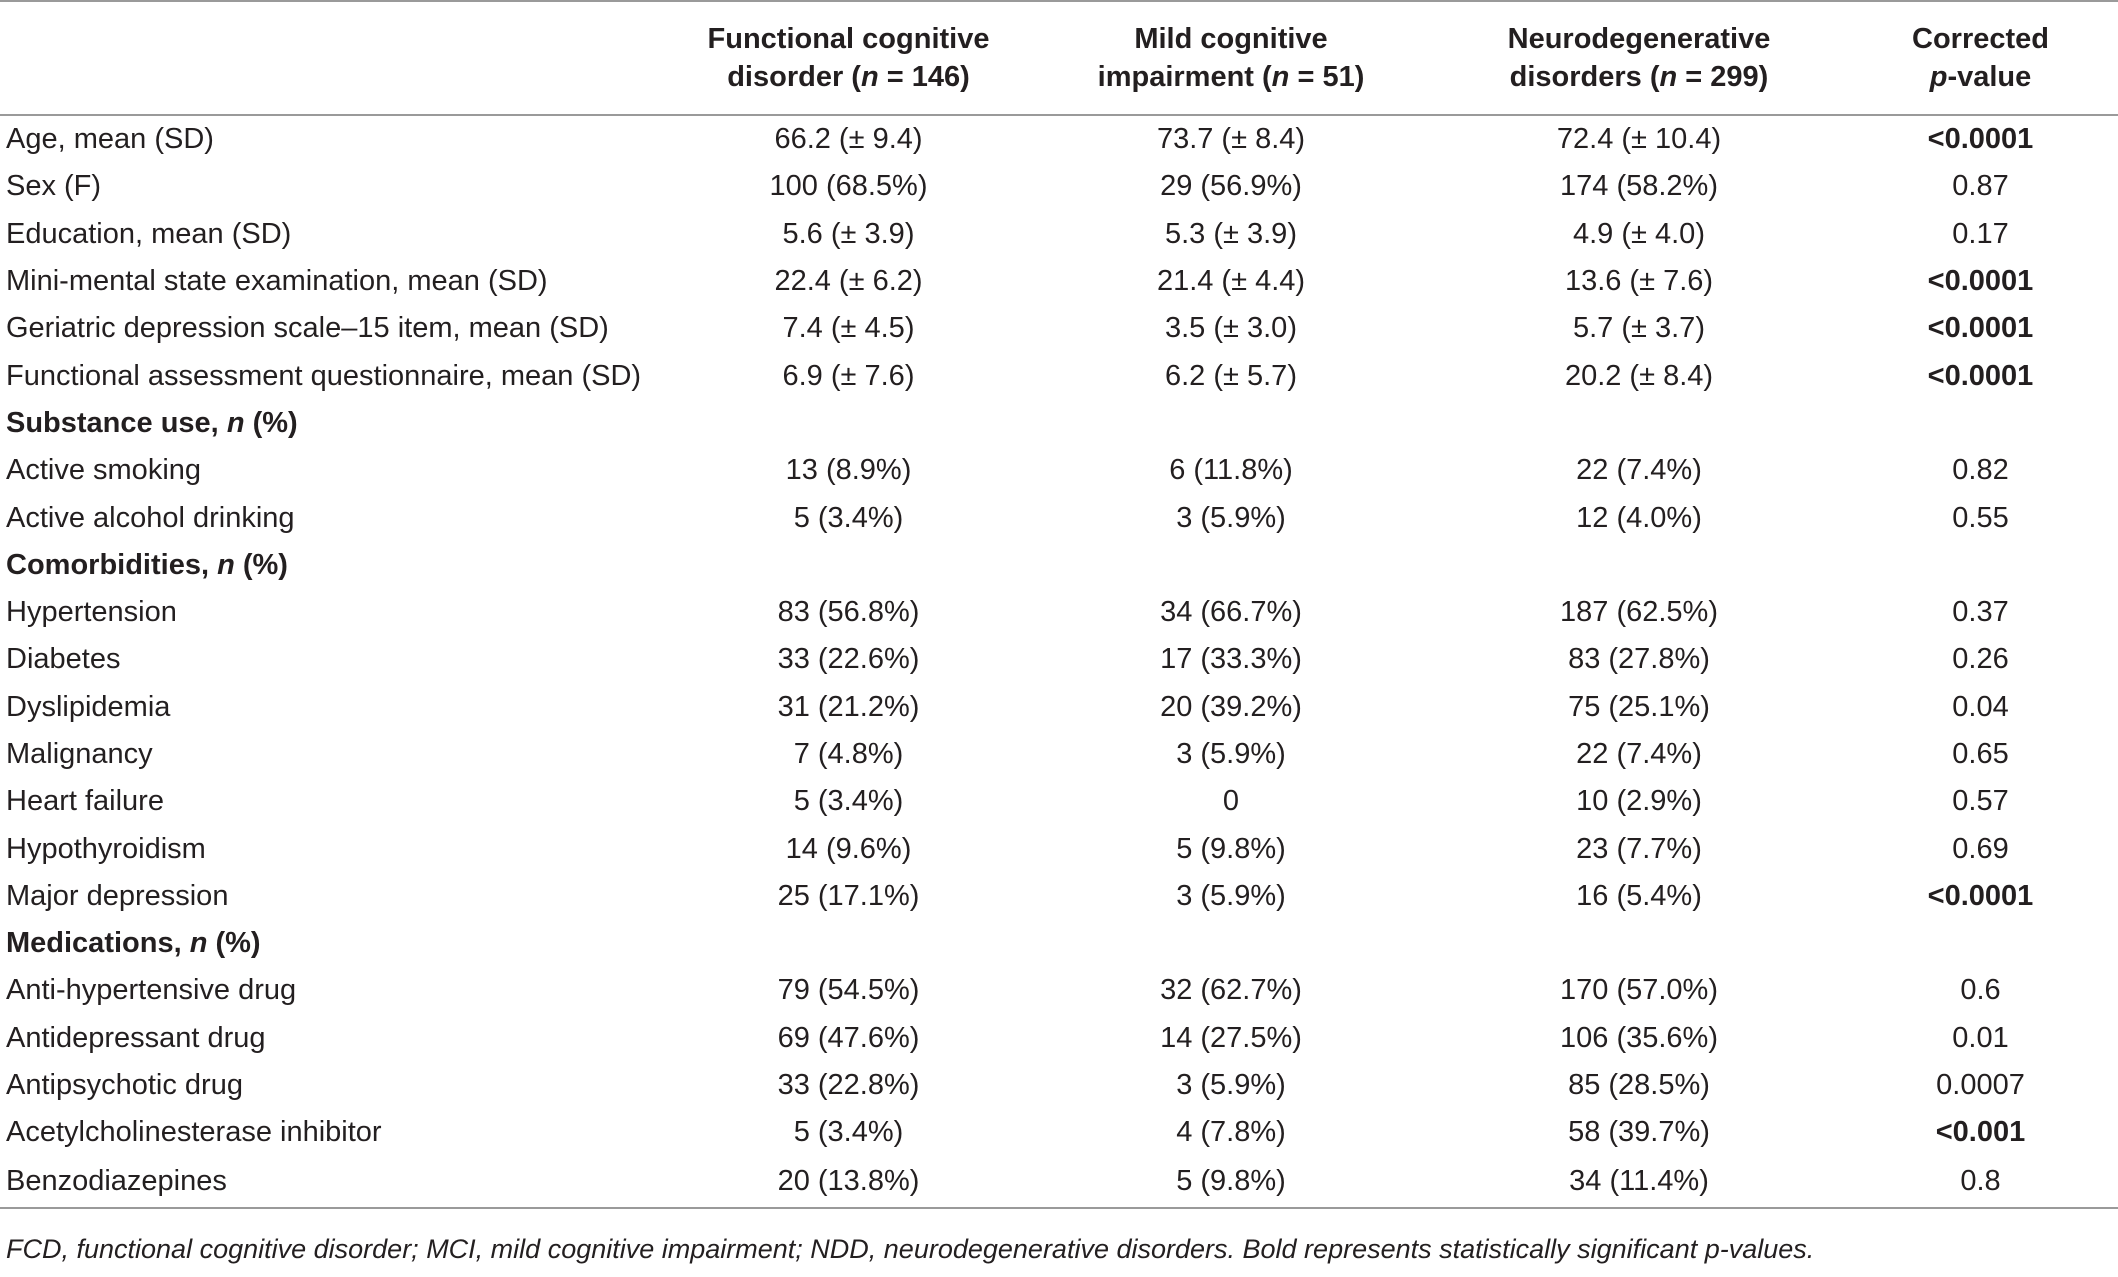 Image resolution: width=2118 pixels, height=1277 pixels. What do you see at coordinates (1231, 375) in the screenshot?
I see `cell-mci: 6.2 (± 5.7)` at bounding box center [1231, 375].